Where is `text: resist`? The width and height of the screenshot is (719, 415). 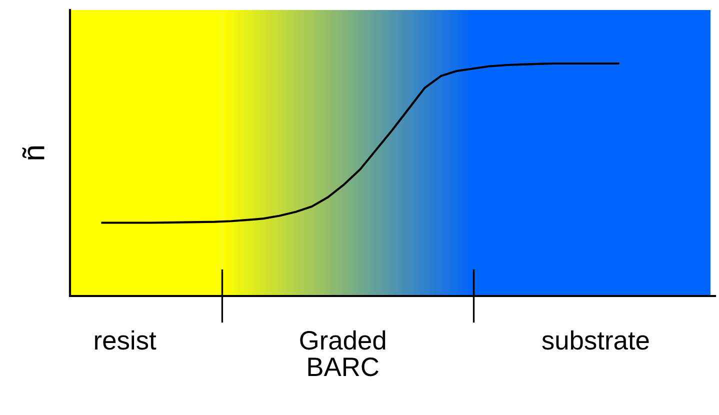 text: resist is located at coordinates (125, 340).